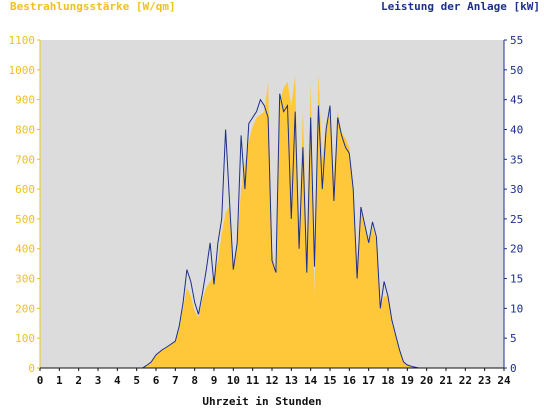  What do you see at coordinates (93, 6) in the screenshot?
I see `left-axis-title: Bestrahlungsstärke [W/qm]` at bounding box center [93, 6].